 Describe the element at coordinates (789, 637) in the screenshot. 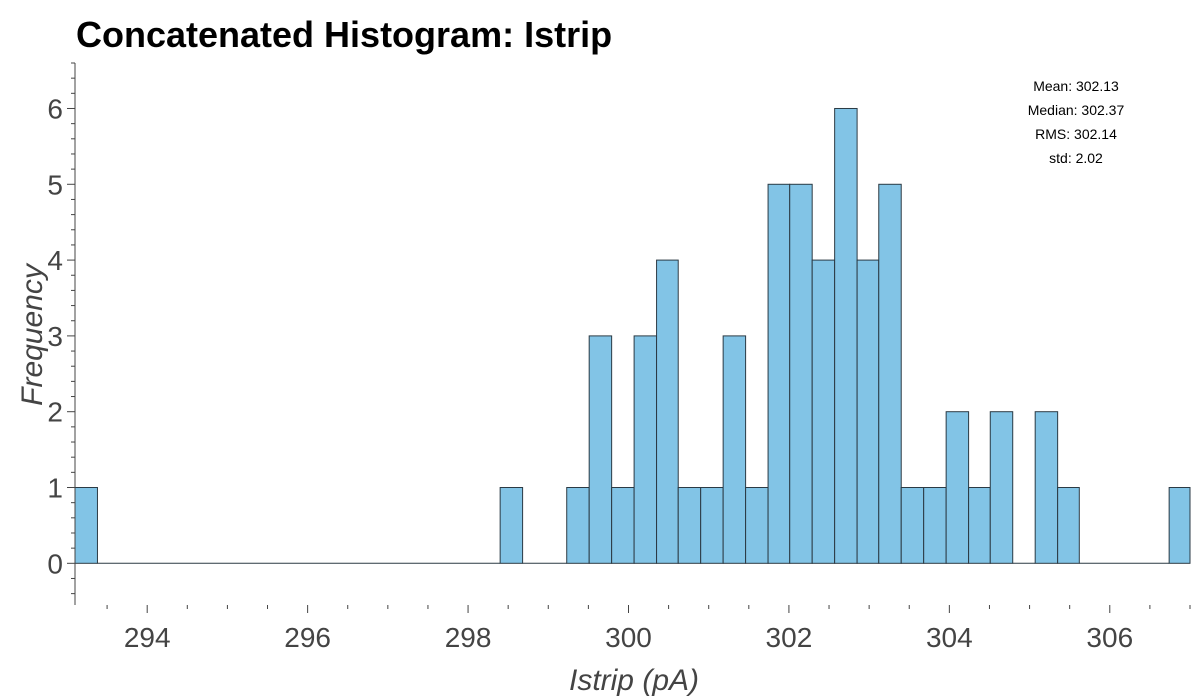

I see `x-tick-label: 302` at that location.